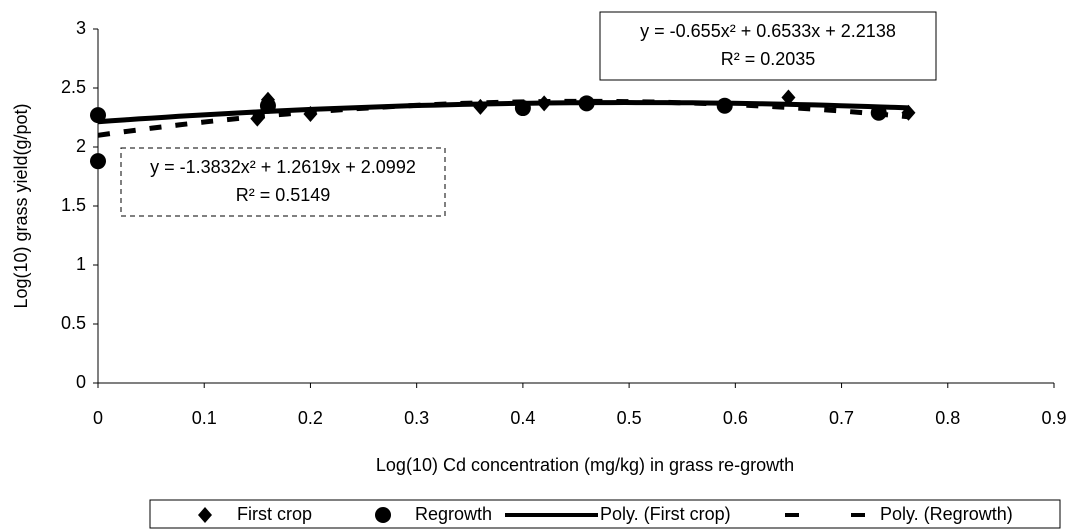 This screenshot has width=1077, height=529. Describe the element at coordinates (283, 167) in the screenshot. I see `equation: y = -1.3832x² + 1.2619x + 2.0992` at that location.